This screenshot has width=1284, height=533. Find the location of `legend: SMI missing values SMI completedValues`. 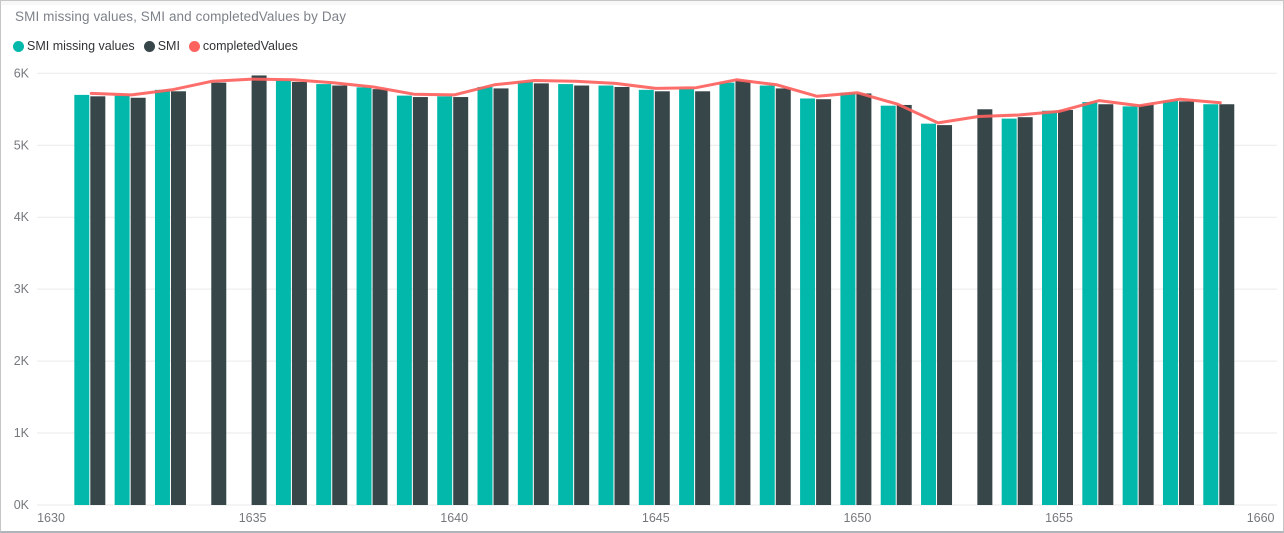

legend: SMI missing values SMI completedValues is located at coordinates (155, 46).